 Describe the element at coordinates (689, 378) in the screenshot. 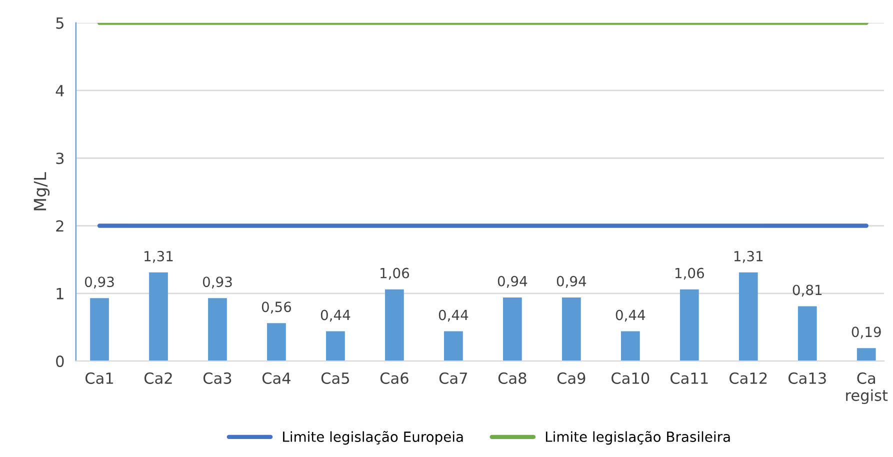

I see `x-tick-label: Ca11` at that location.